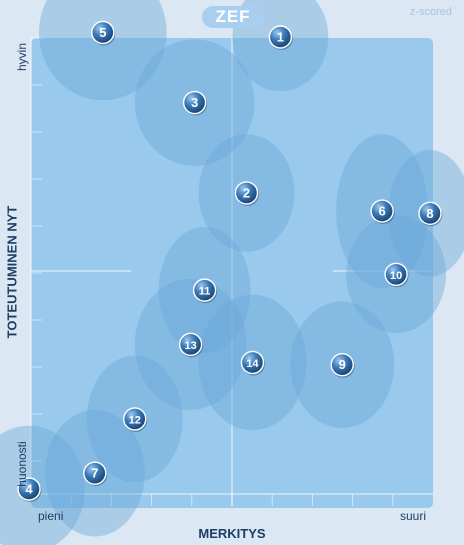 The height and width of the screenshot is (545, 464). I want to click on point-14-label: 14, so click(252, 364).